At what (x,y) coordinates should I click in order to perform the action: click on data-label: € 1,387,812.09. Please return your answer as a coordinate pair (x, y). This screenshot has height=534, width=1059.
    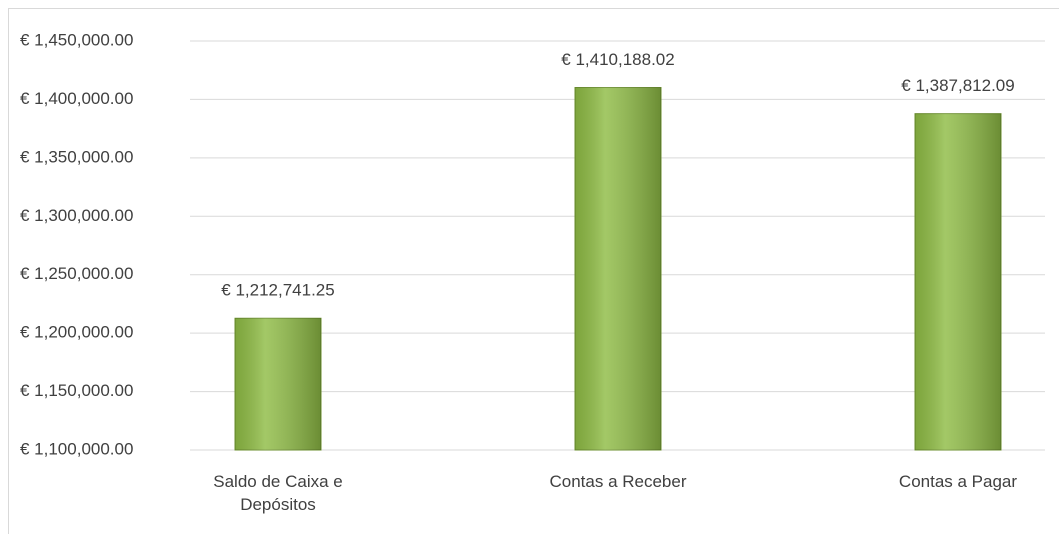
    Looking at the image, I should click on (957, 85).